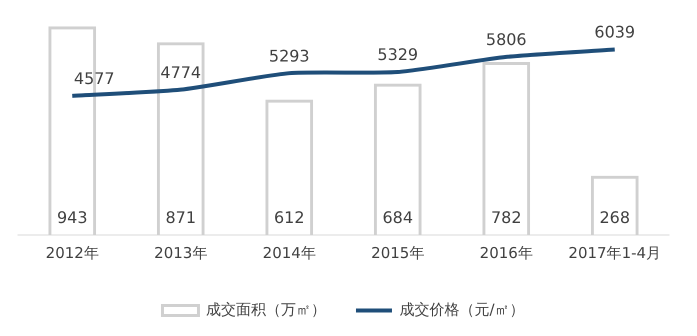 This screenshot has height=336, width=697. I want to click on x-tick-label: 2013年, so click(181, 253).